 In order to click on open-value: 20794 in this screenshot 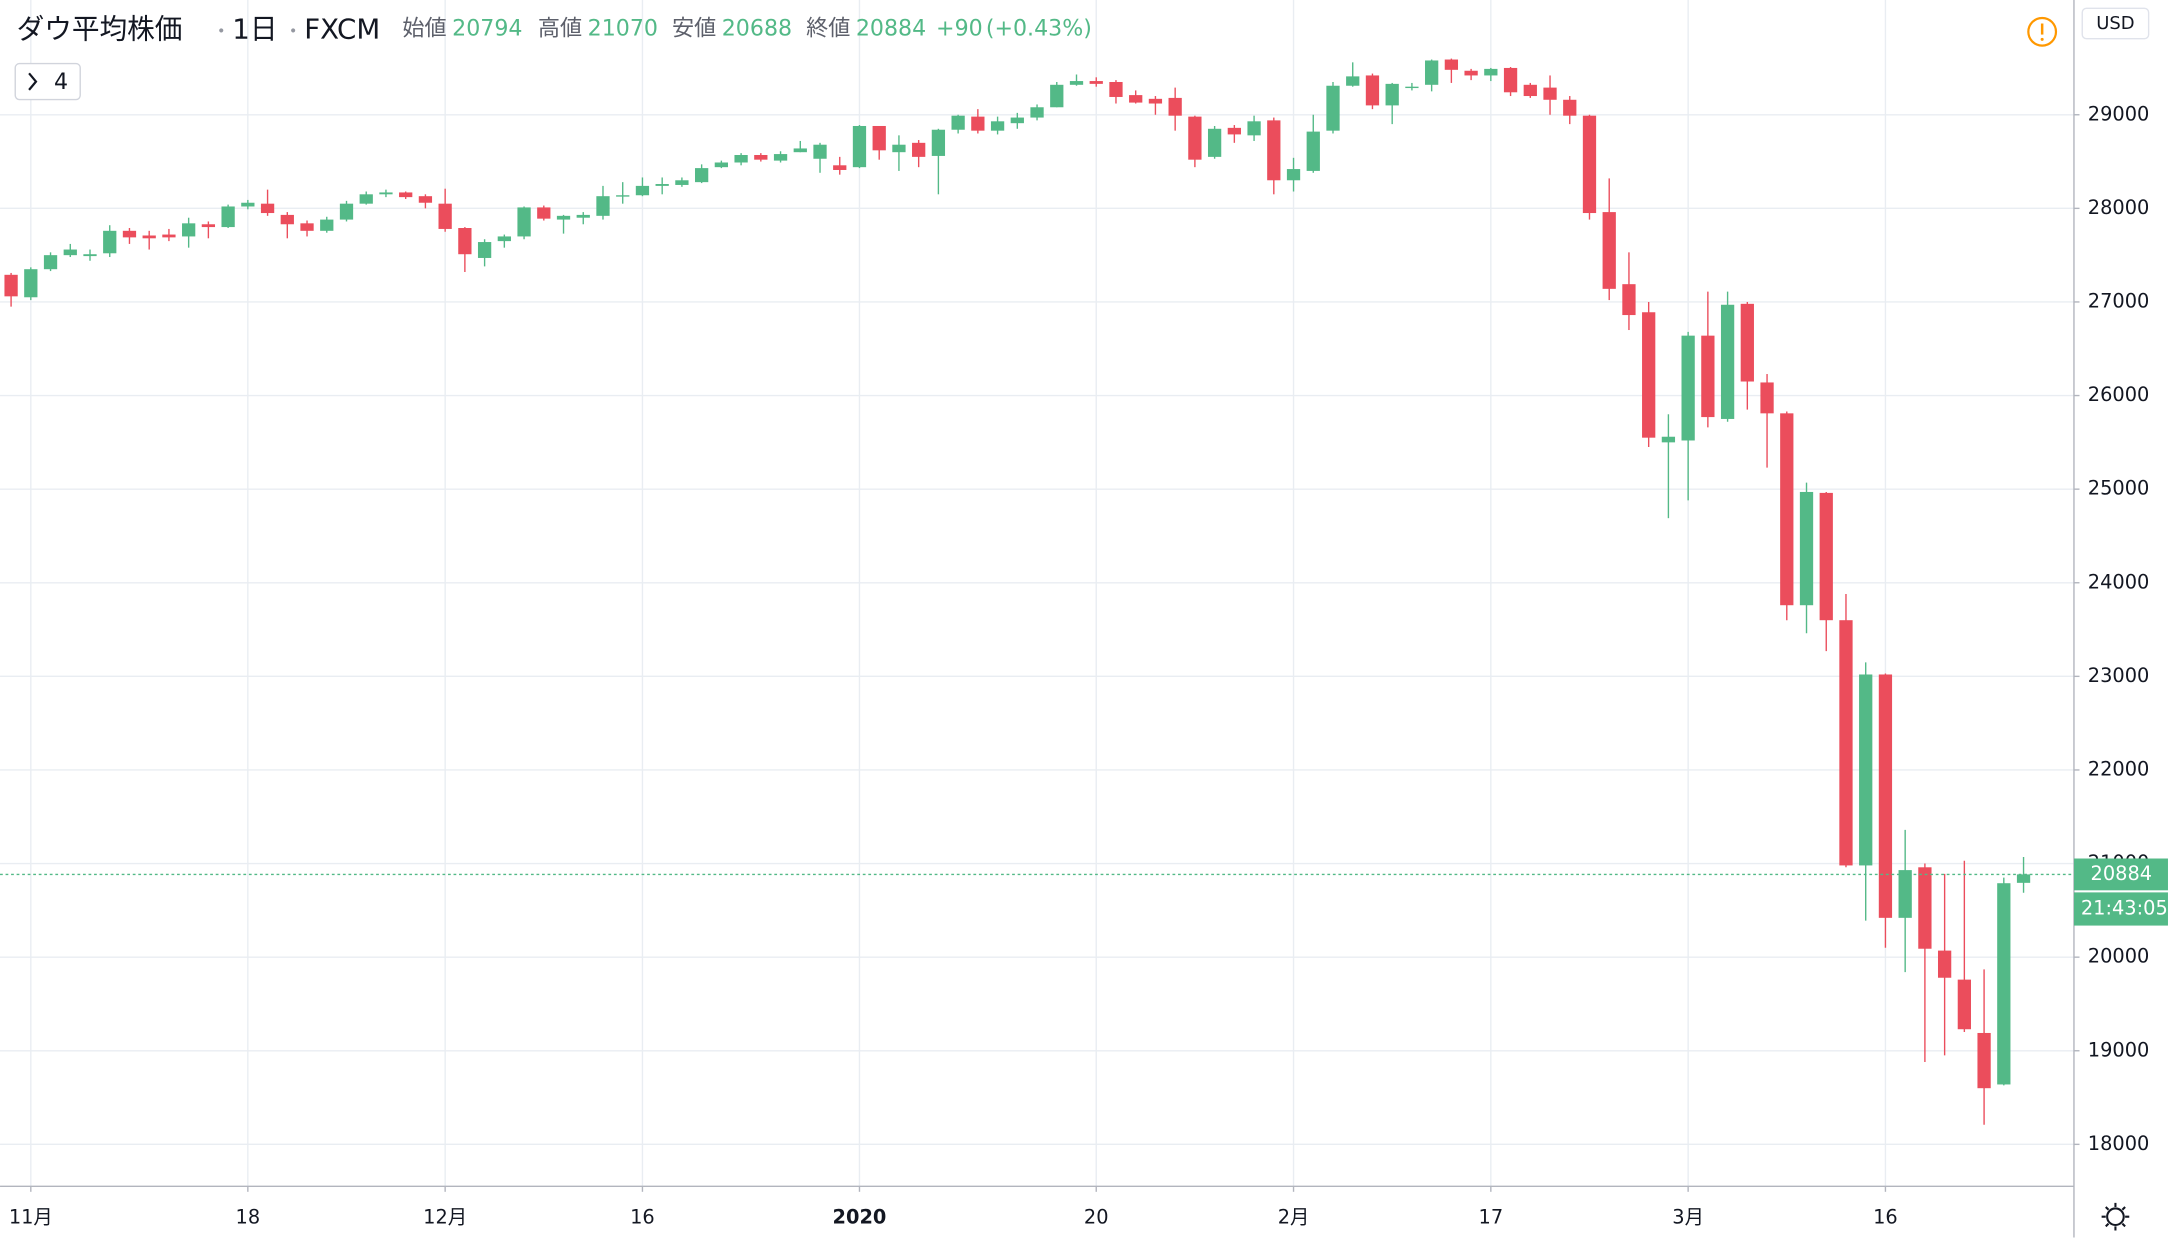, I will do `click(487, 29)`.